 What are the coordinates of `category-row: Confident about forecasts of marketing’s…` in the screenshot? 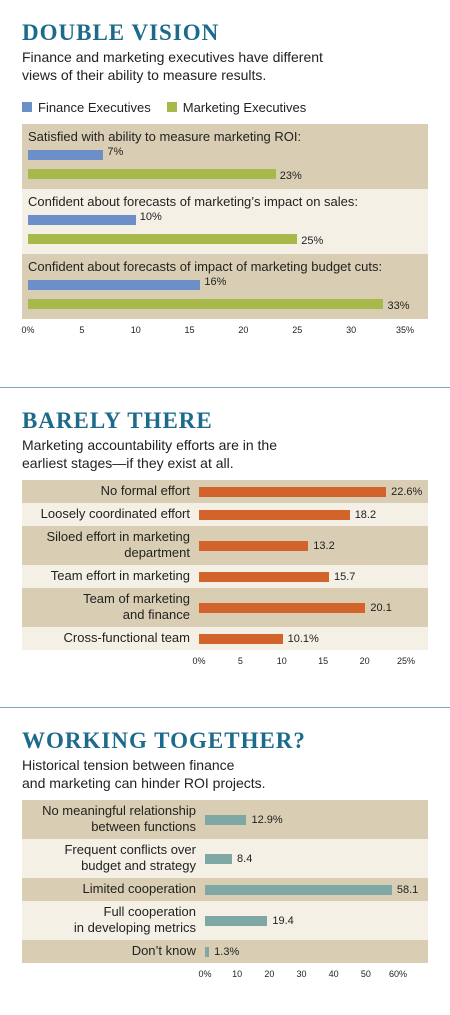 It's located at (225, 221).